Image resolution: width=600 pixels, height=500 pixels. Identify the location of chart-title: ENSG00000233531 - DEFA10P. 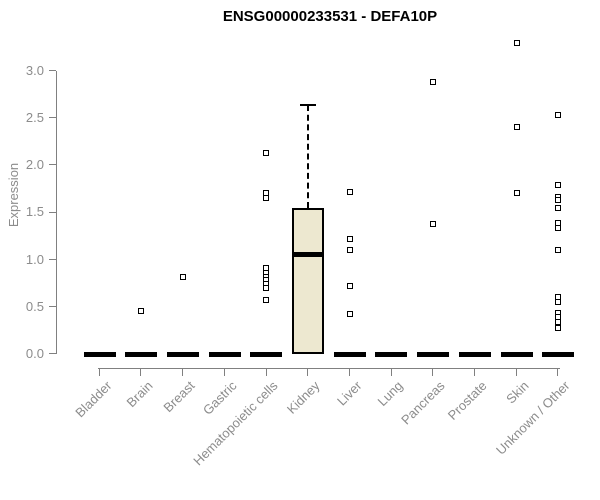
(330, 16).